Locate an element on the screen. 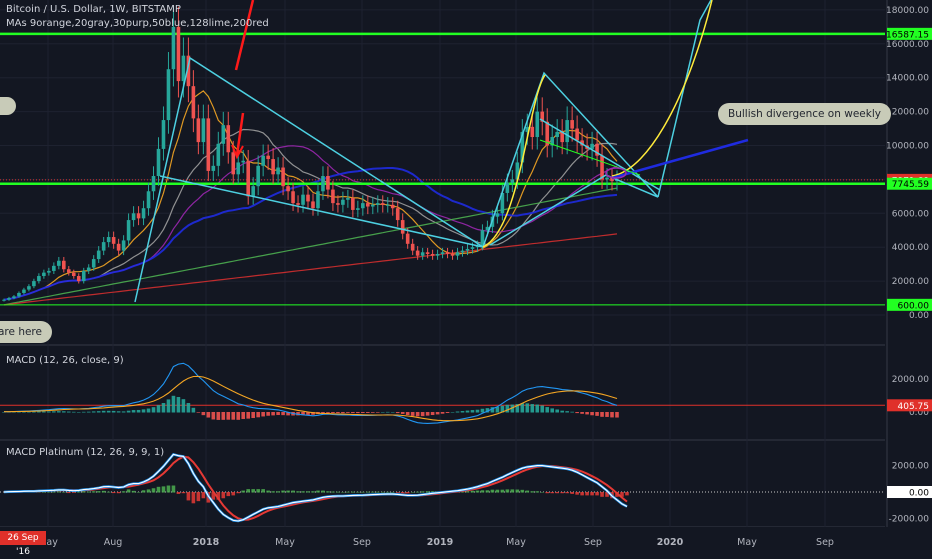  macd-platinum-tick-label: 2000.00 is located at coordinates (910, 467).